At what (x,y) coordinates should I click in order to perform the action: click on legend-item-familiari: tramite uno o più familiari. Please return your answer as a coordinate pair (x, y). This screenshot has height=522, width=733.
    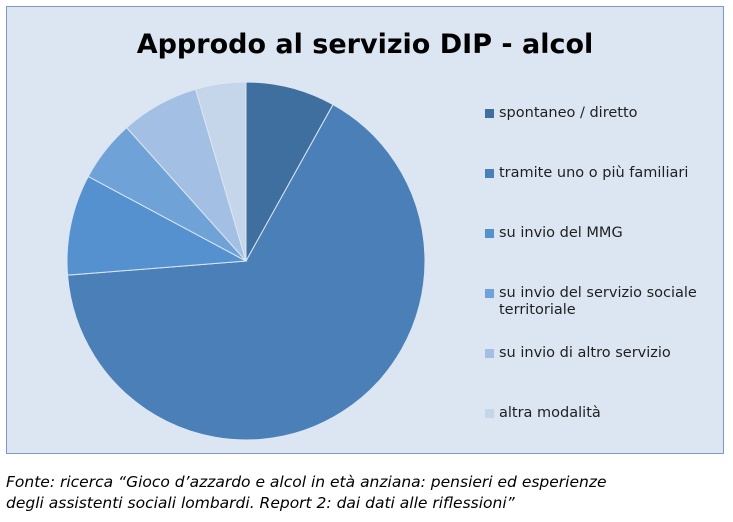
    Looking at the image, I should click on (586, 173).